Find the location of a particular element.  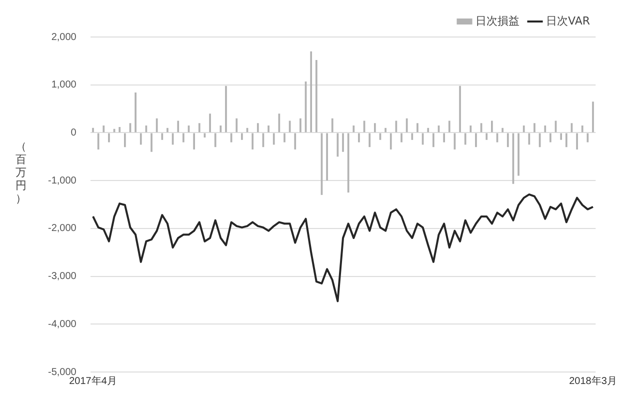

y-tick-label: 2,000 is located at coordinates (64, 37).